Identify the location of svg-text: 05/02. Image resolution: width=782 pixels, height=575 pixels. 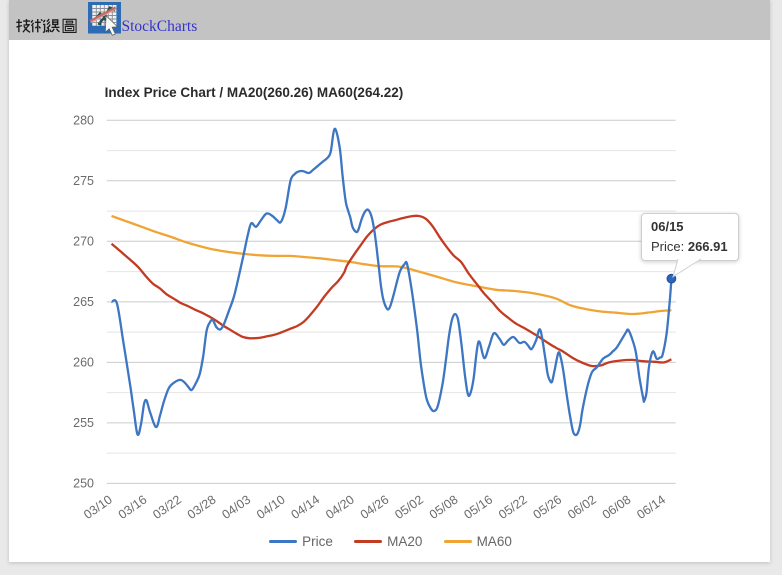
(409, 506).